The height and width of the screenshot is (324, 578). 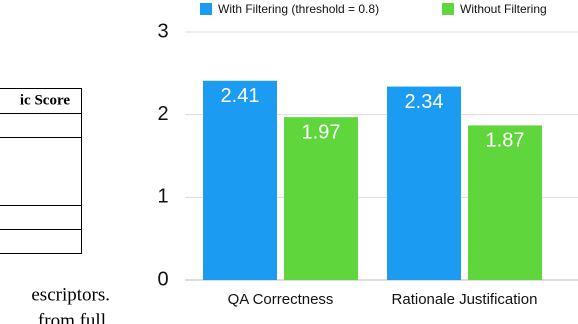 What do you see at coordinates (162, 279) in the screenshot?
I see `y-tick-label: 0` at bounding box center [162, 279].